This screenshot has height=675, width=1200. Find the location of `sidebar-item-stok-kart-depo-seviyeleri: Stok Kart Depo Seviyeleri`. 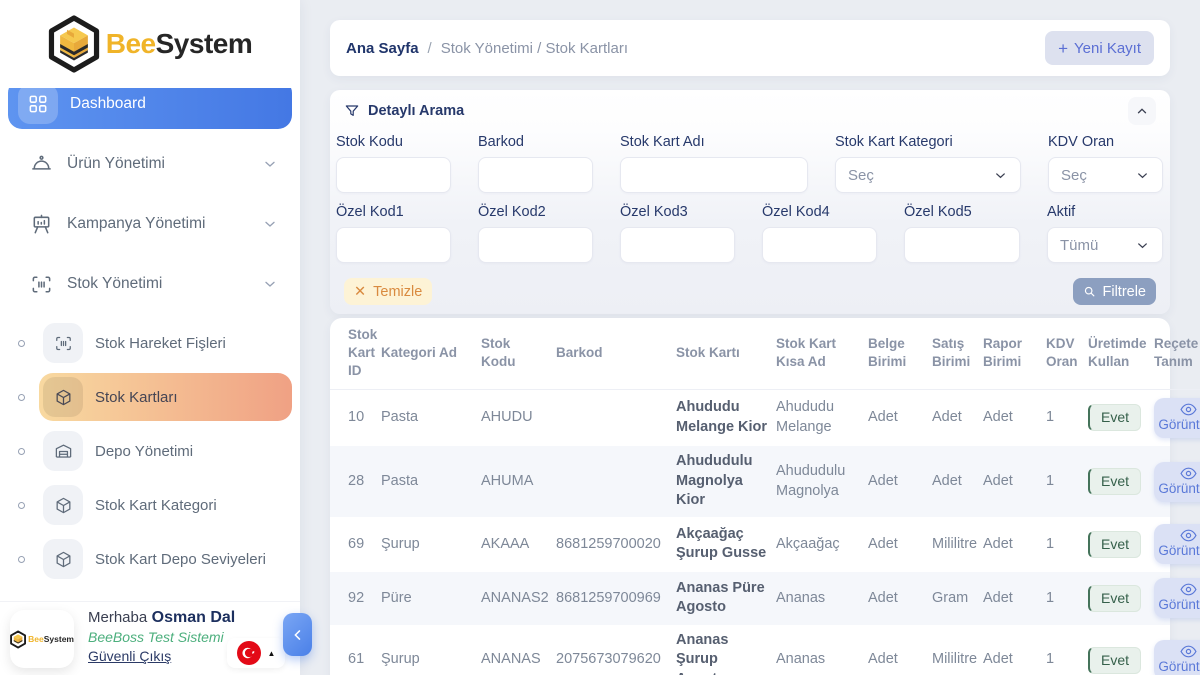

sidebar-item-stok-kart-depo-seviyeleri: Stok Kart Depo Seviyeleri is located at coordinates (146, 559).